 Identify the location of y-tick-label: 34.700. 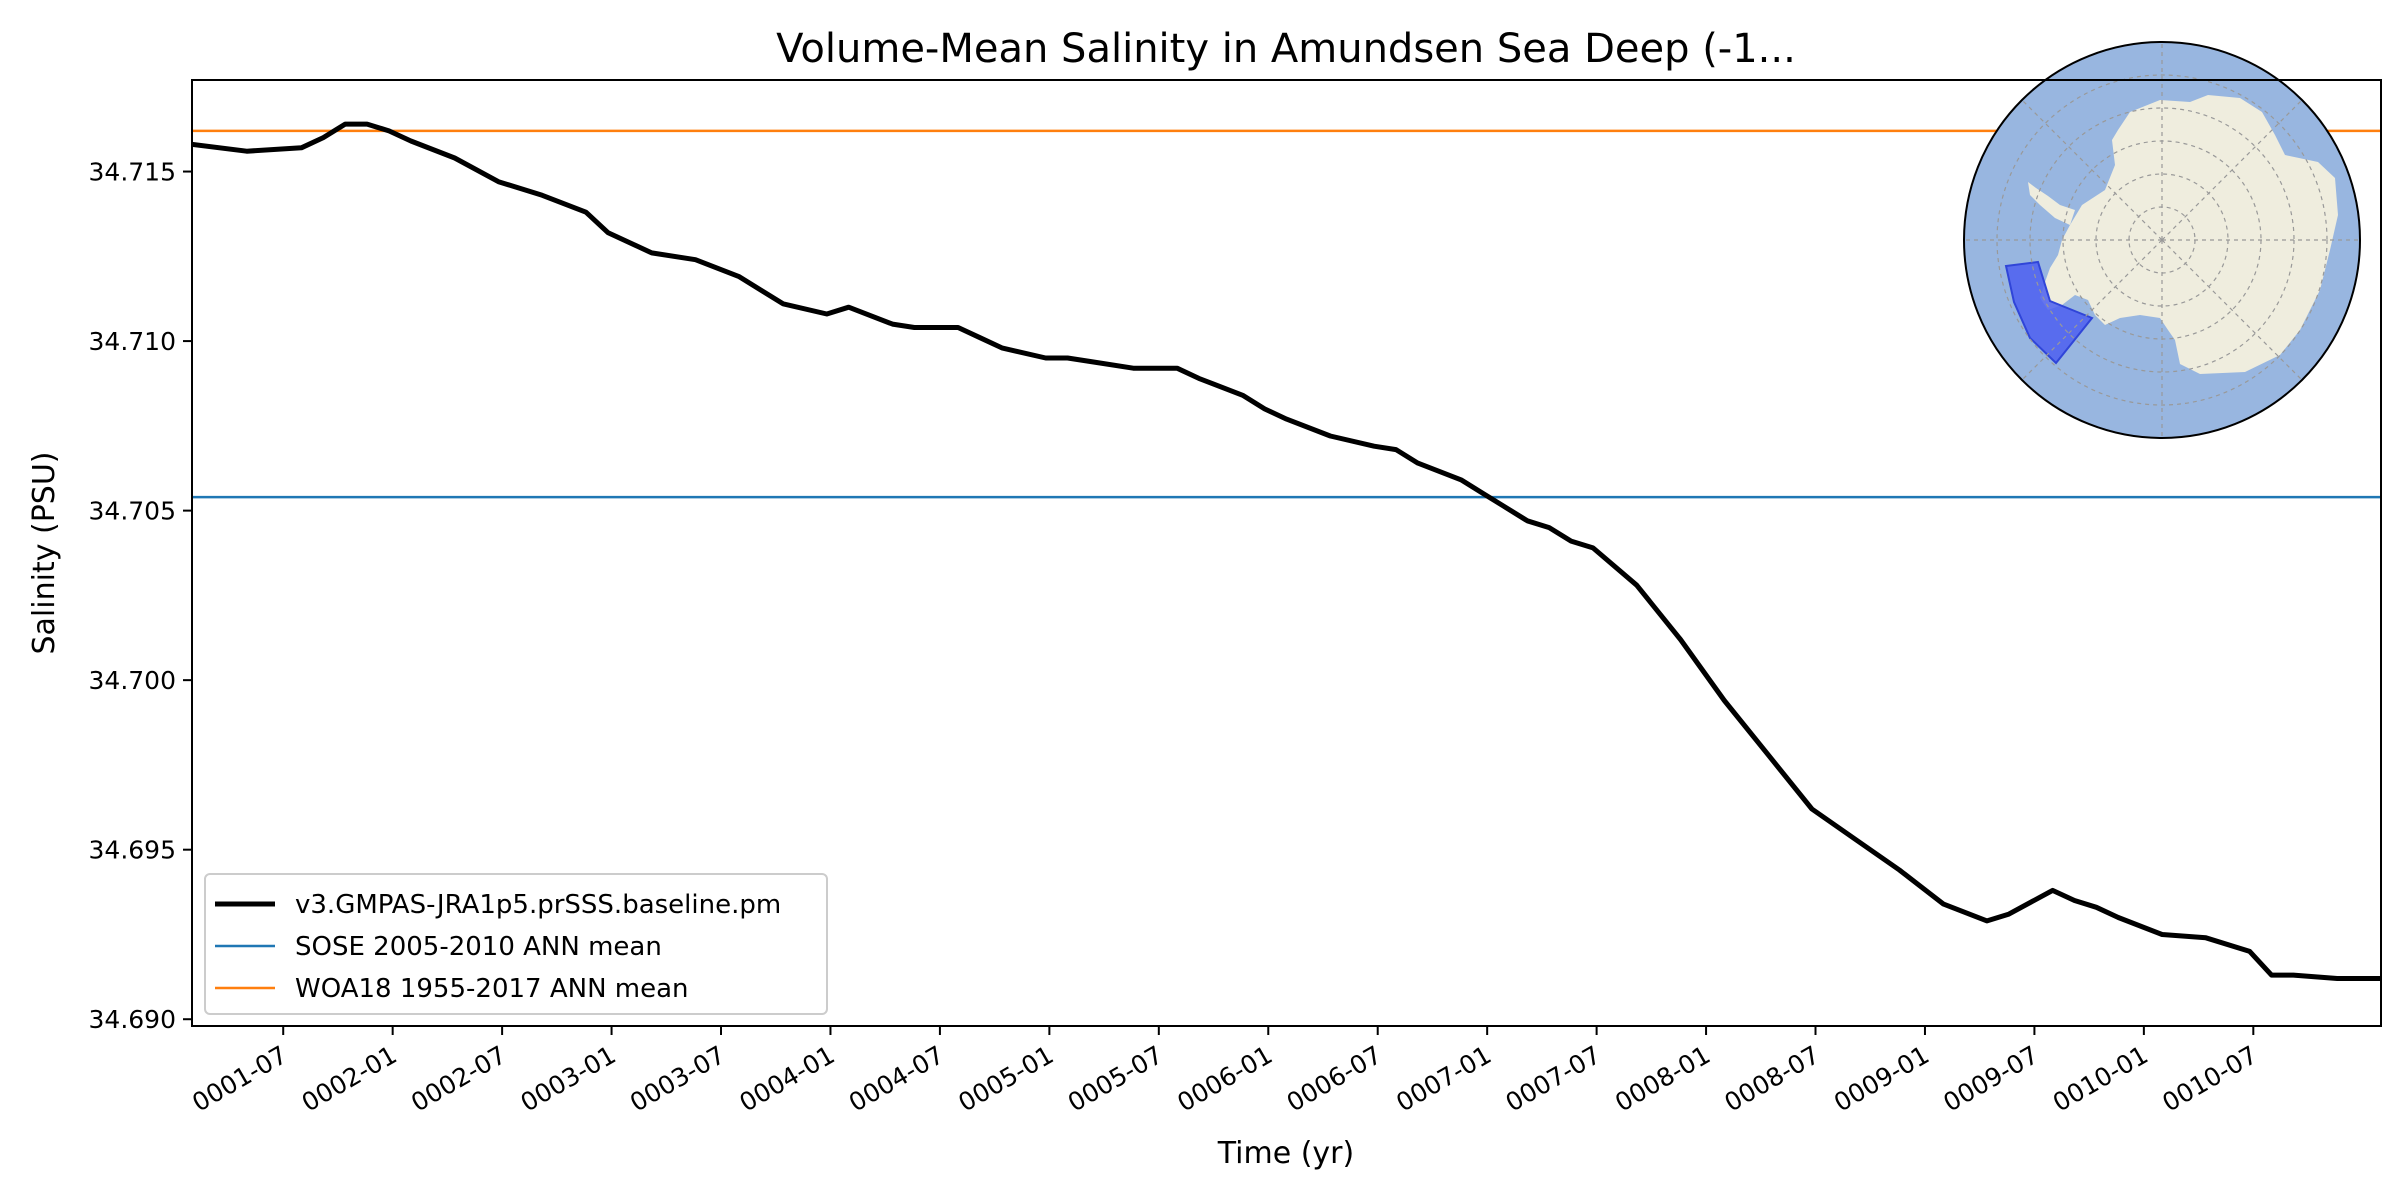
(132, 680).